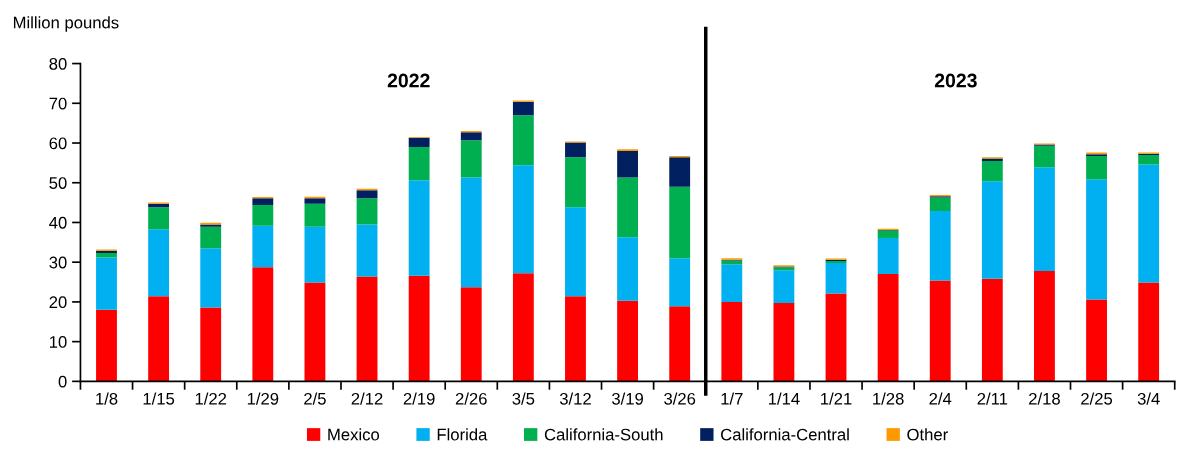  I want to click on y-tick-label: 40, so click(58, 222).